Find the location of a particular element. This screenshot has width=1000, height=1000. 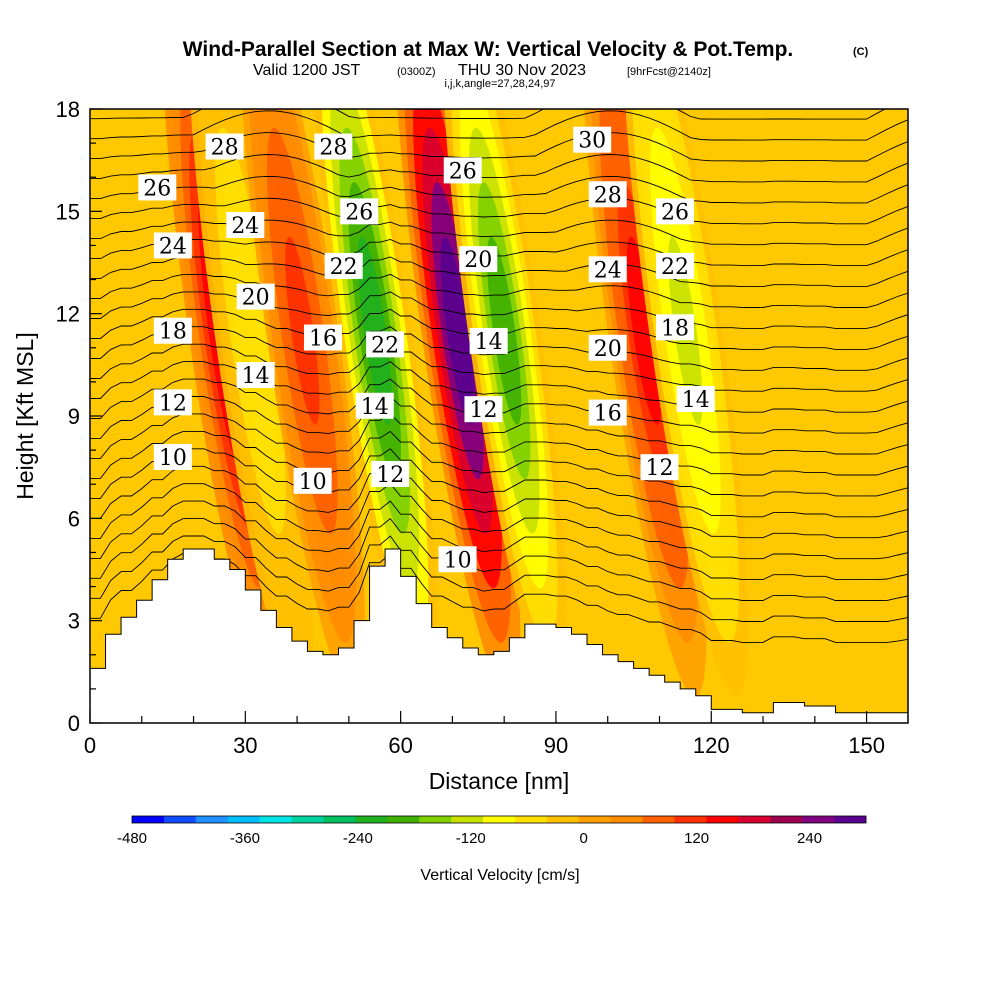

y-axis-label: Height [Kft MSL] is located at coordinates (25, 415).